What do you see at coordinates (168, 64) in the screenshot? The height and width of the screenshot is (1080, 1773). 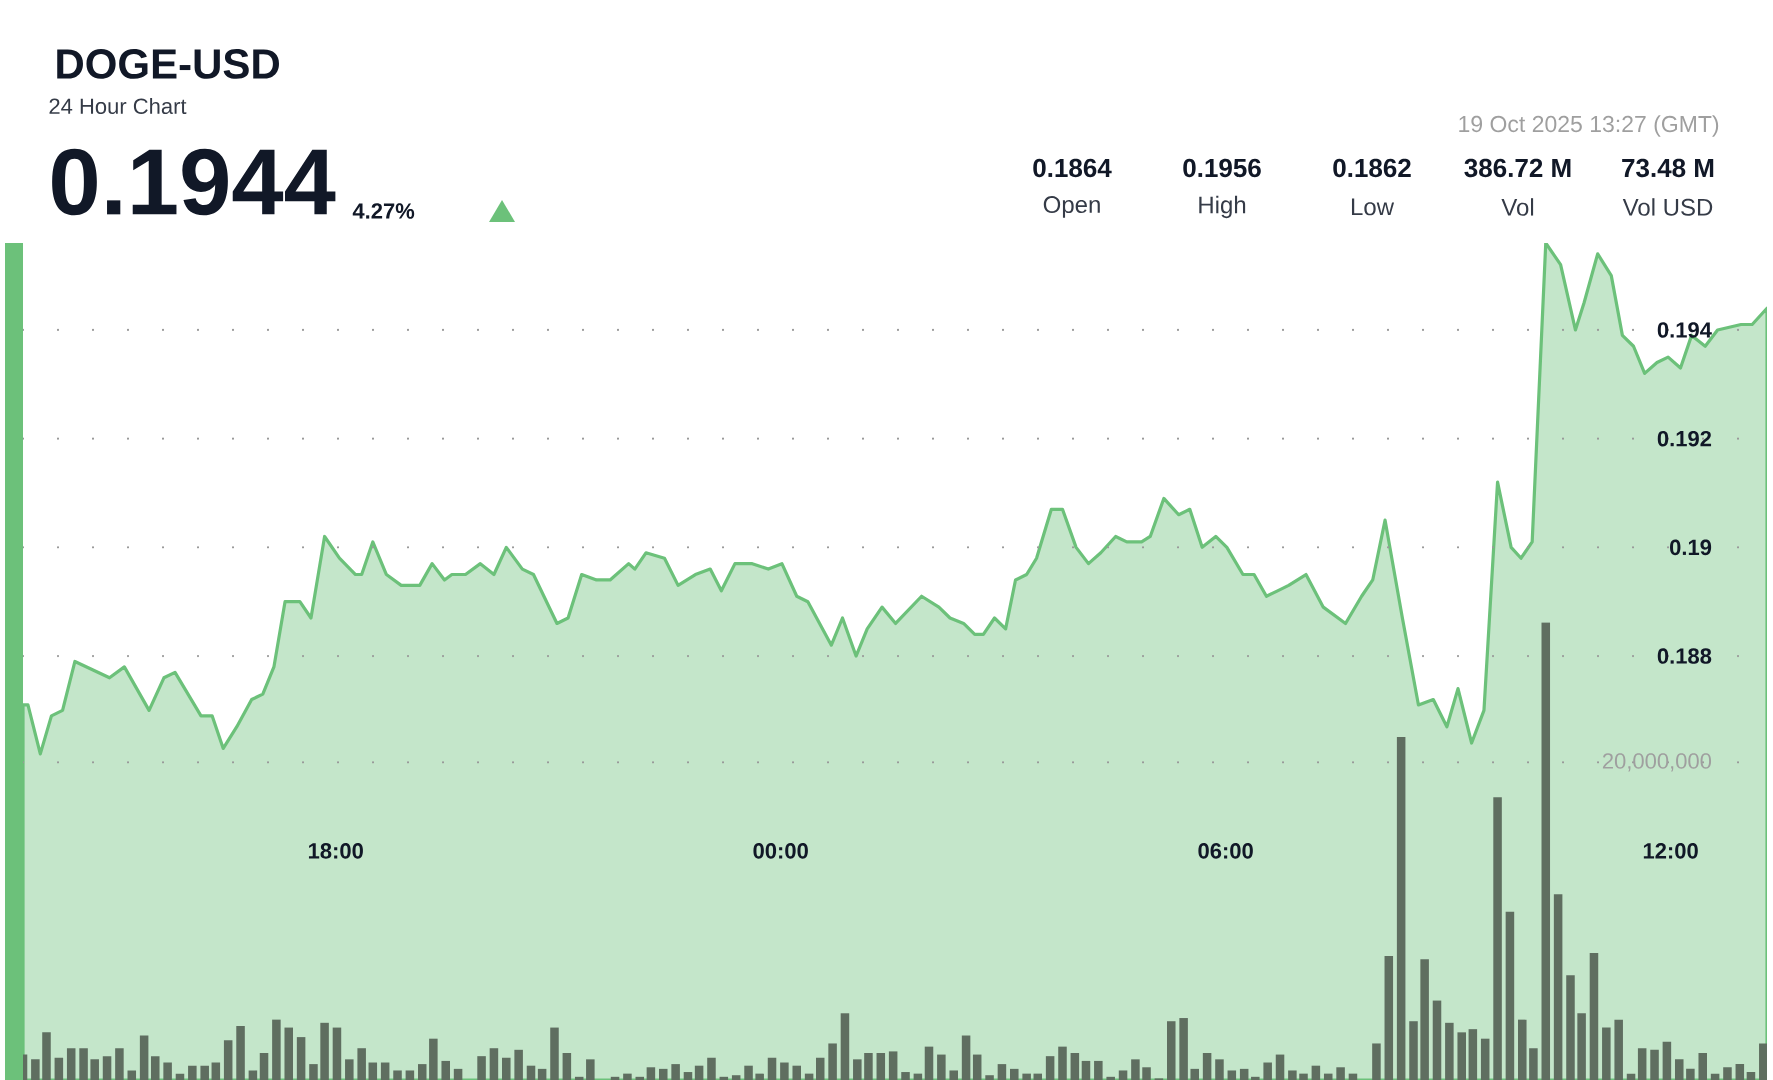 I see `chart-title: DOGE-USD` at bounding box center [168, 64].